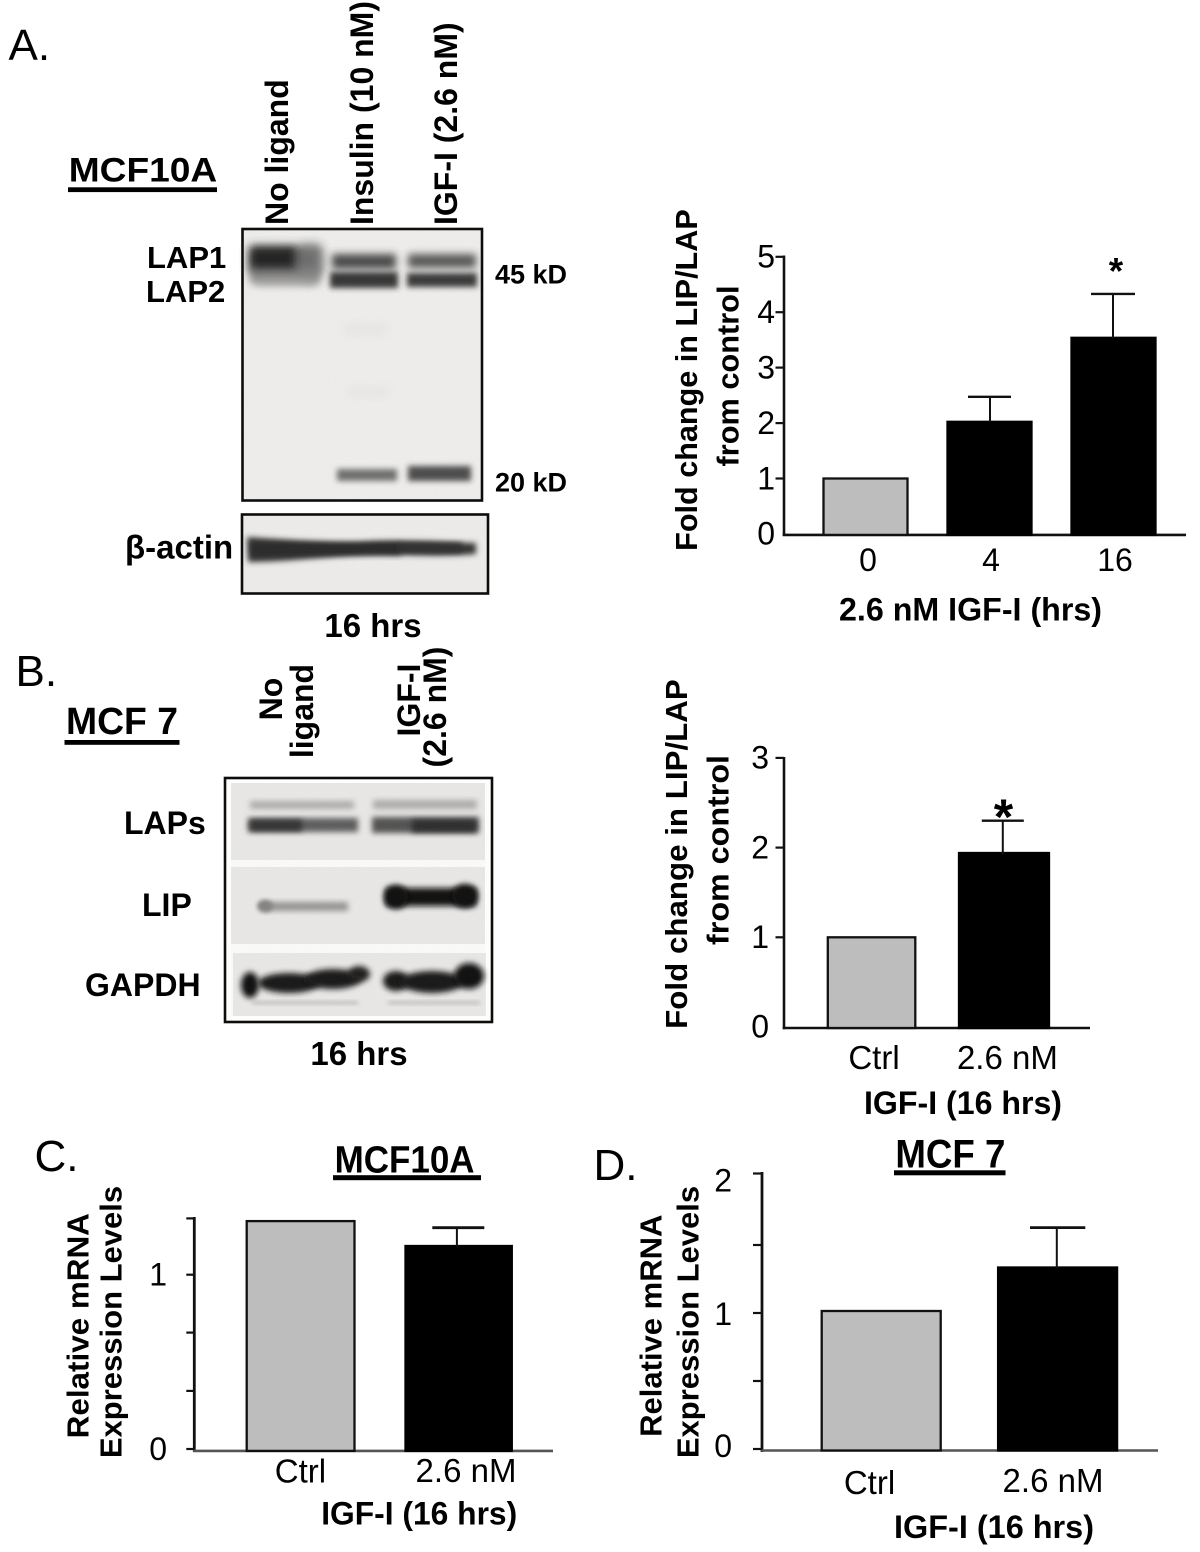 The height and width of the screenshot is (1552, 1200). Describe the element at coordinates (57, 1156) in the screenshot. I see `svg-text: C.` at that location.